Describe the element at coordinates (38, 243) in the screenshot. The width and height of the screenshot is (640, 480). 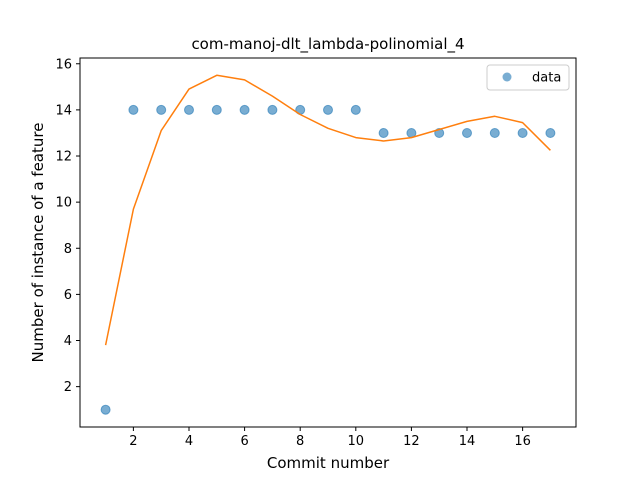
I see `y-axis-label: Number of instance of a feature` at that location.